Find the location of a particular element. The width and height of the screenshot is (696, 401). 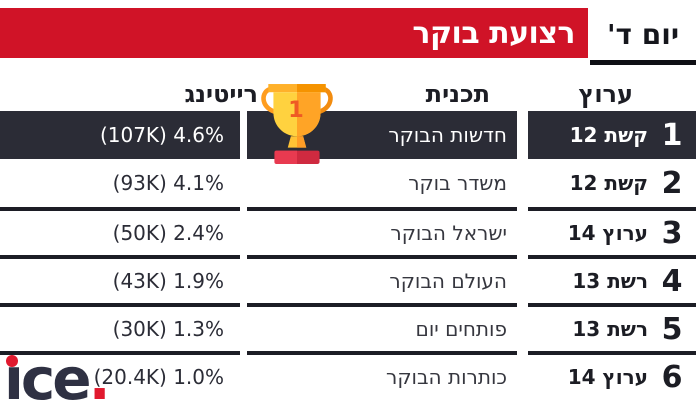

day-label: יום ד' is located at coordinates (643, 36).